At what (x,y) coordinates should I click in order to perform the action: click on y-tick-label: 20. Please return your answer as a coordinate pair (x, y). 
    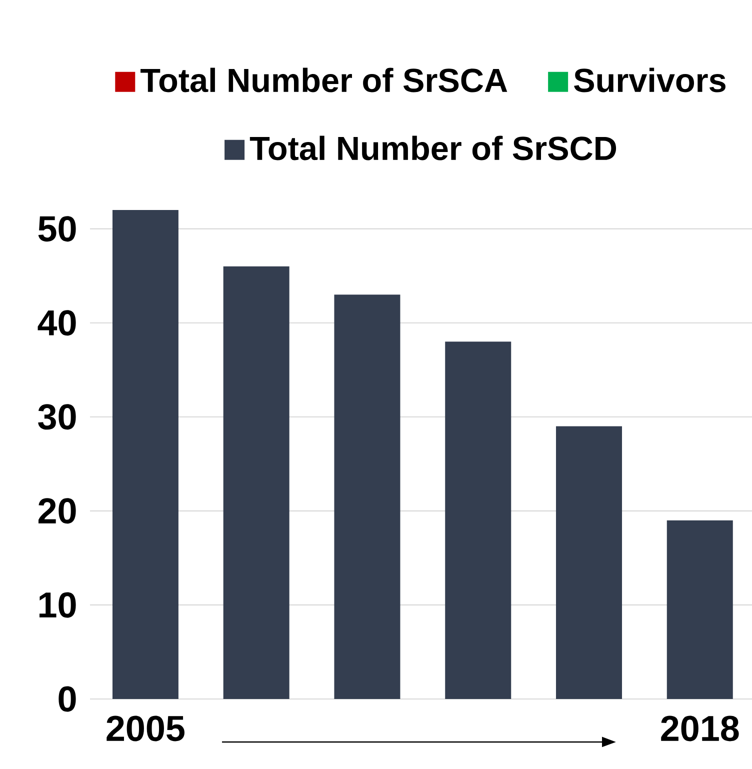
    Looking at the image, I should click on (57, 511).